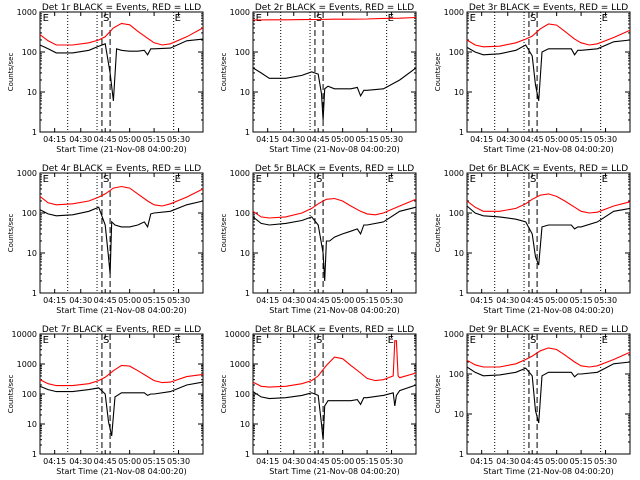 Image resolution: width=640 pixels, height=480 pixels. I want to click on panel-title: Det 3r BLACK = Events, RED = LLD, so click(548, 8).